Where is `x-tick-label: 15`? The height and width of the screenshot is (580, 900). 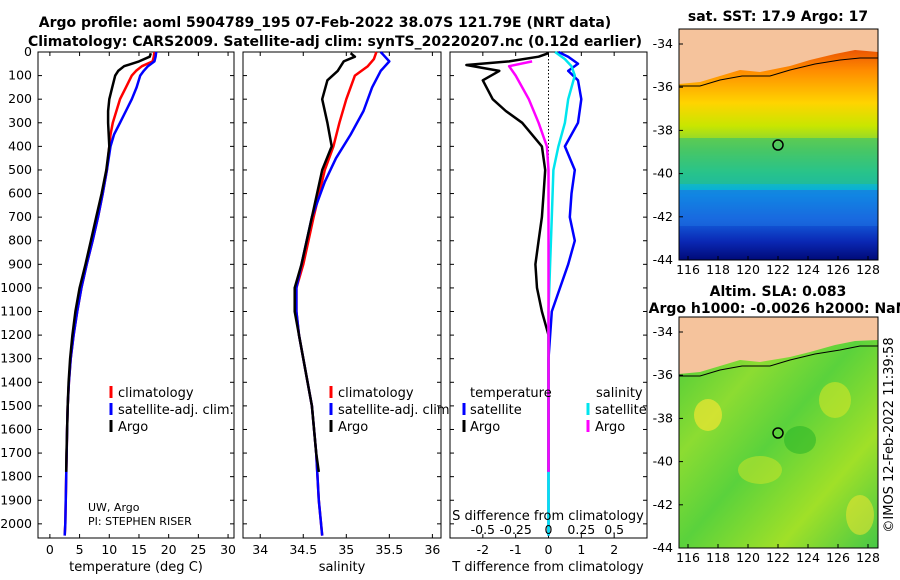 x-tick-label: 15 is located at coordinates (139, 549).